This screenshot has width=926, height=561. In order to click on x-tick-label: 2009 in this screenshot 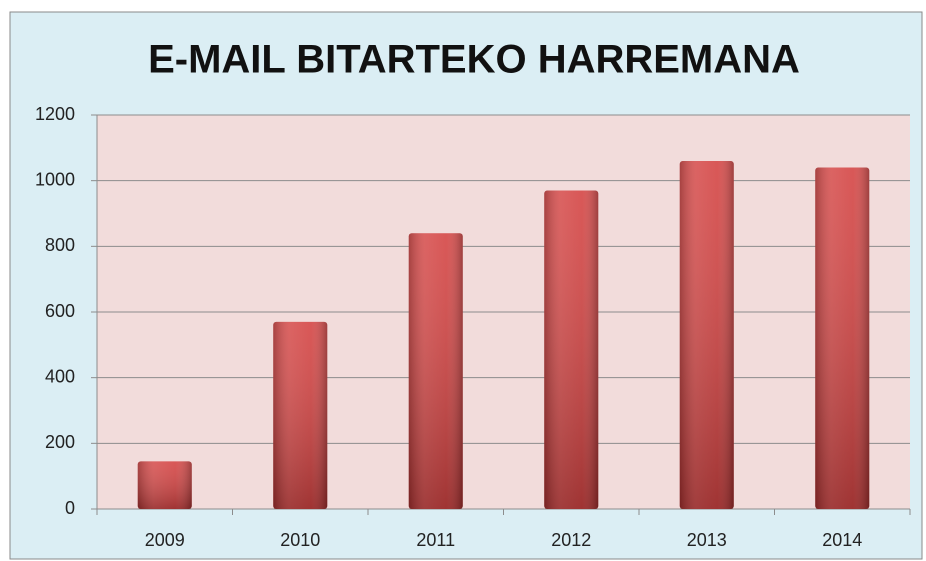, I will do `click(165, 540)`.